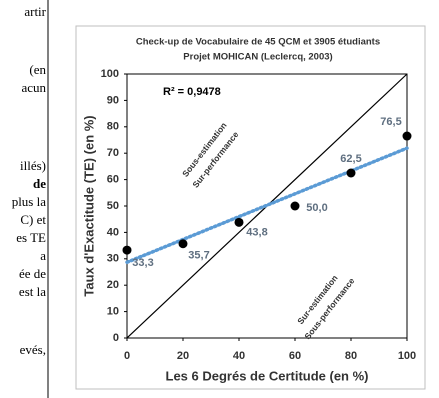  I want to click on y-axis-label: Taux d'Exactitude (TE) (en %), so click(88, 205).